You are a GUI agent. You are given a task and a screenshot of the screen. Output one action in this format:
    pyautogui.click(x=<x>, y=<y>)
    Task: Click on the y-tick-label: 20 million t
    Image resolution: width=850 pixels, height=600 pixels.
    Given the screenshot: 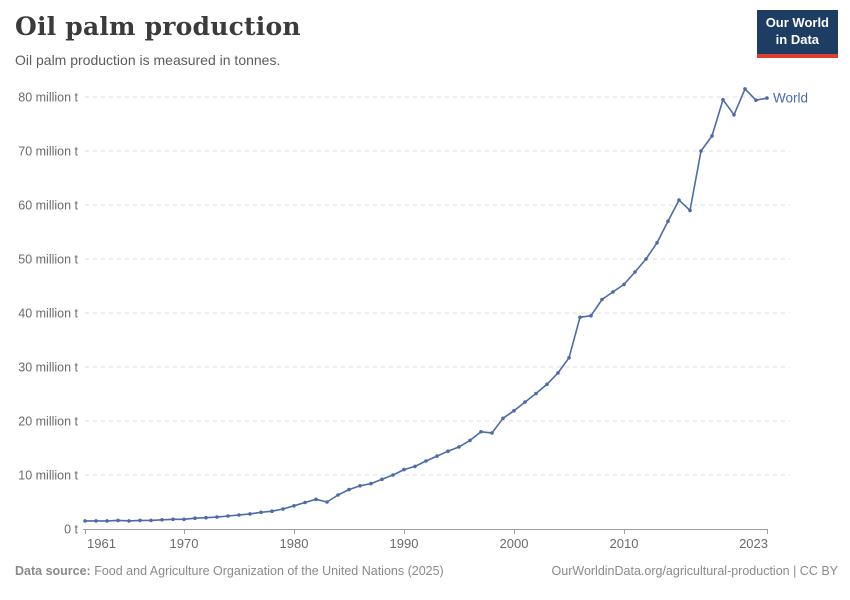 What is the action you would take?
    pyautogui.click(x=48, y=422)
    